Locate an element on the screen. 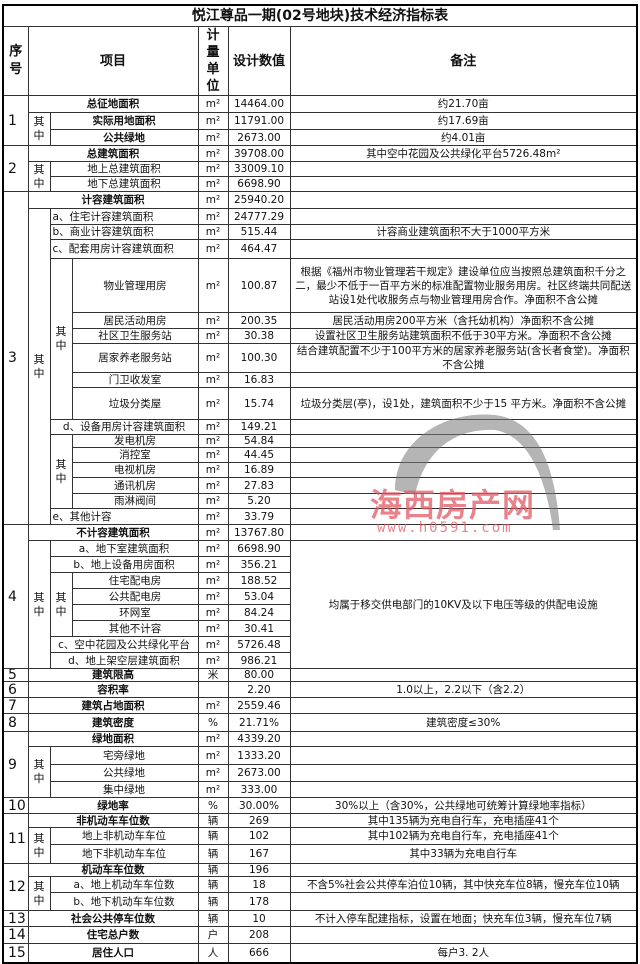 This screenshot has width=640, height=964. value-cell: 2.20 is located at coordinates (259, 689).